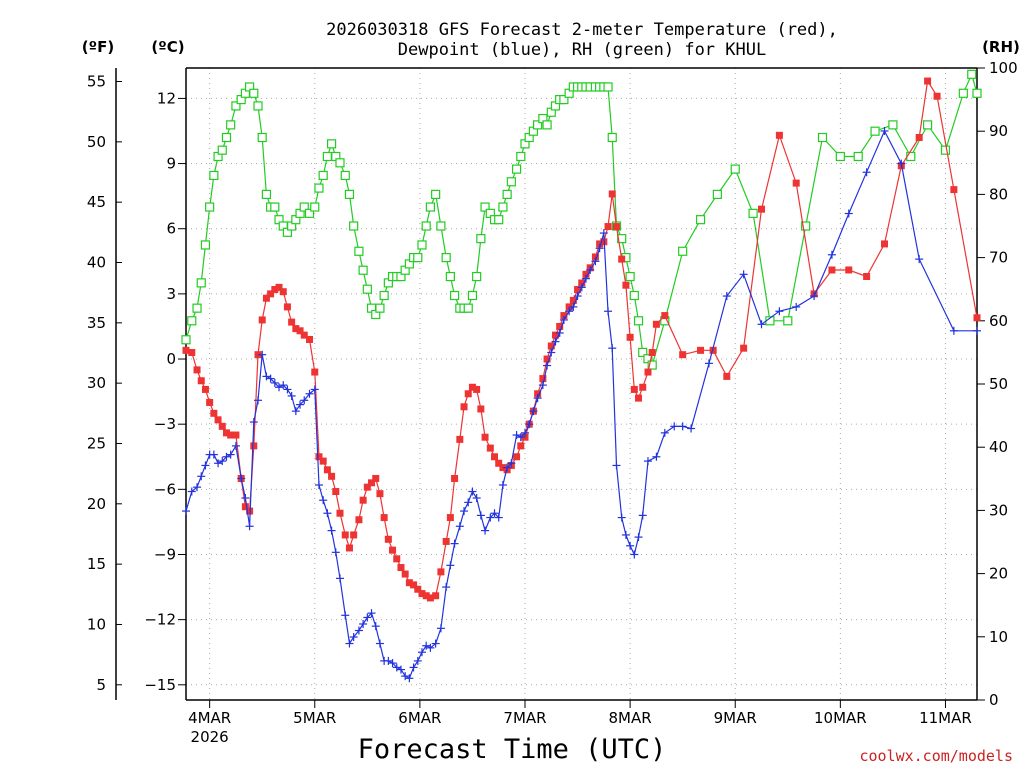 The height and width of the screenshot is (768, 1024). I want to click on fahrenheit-tick-label: 40, so click(96, 262).